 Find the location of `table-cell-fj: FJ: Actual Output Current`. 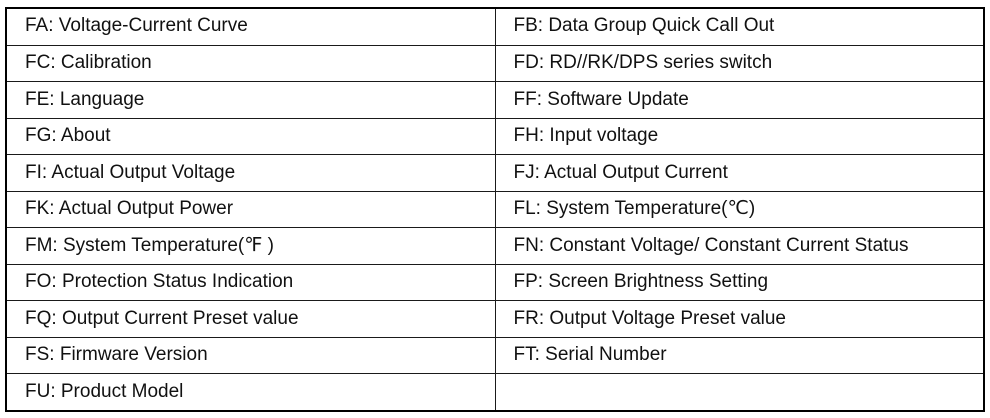

table-cell-fj: FJ: Actual Output Current is located at coordinates (739, 173).